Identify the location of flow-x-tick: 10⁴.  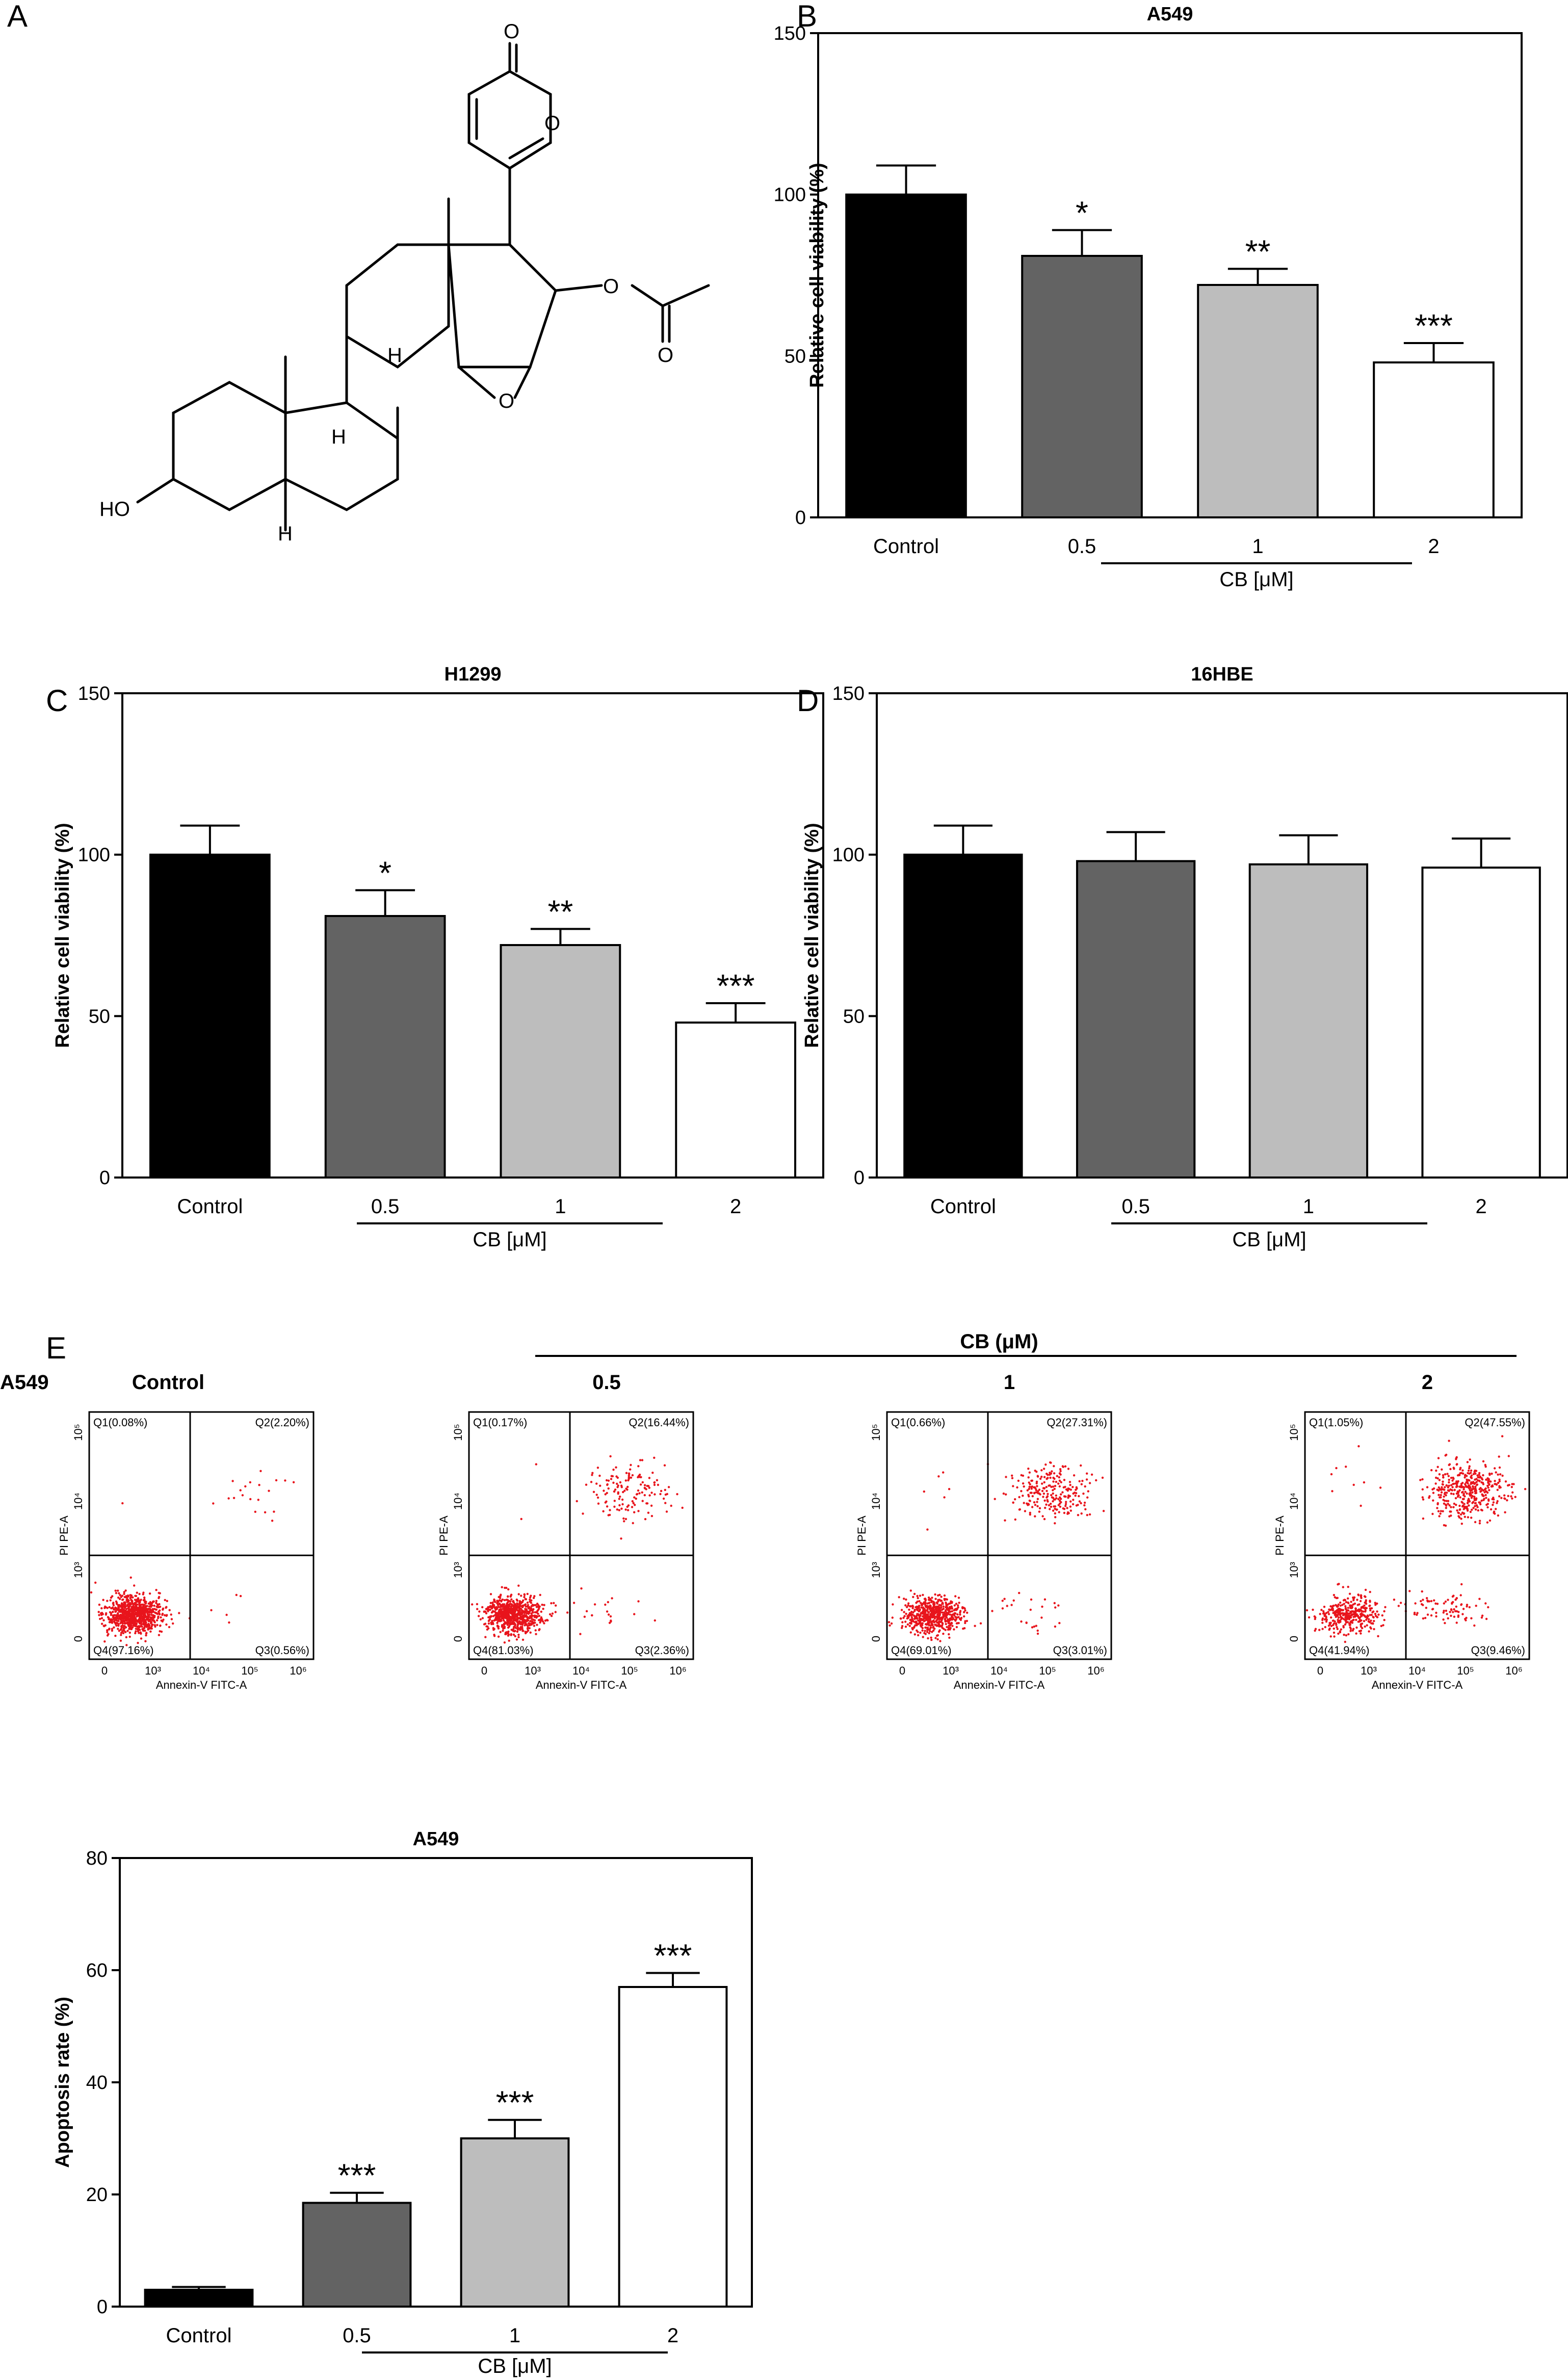
(202, 1670).